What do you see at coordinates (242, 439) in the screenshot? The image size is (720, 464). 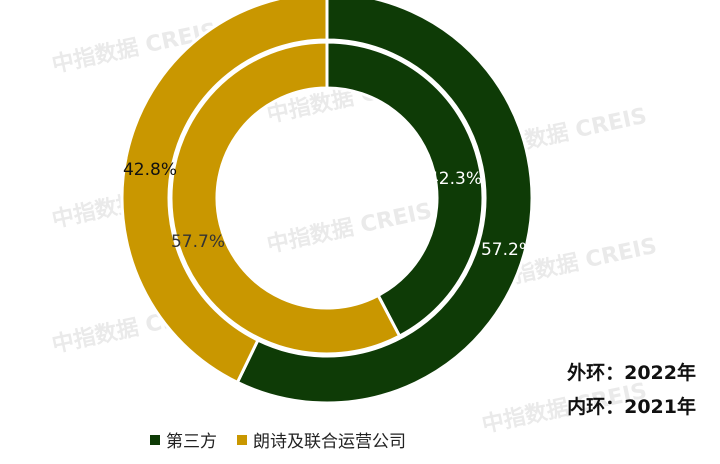 I see `legend-swatch-landsea` at bounding box center [242, 439].